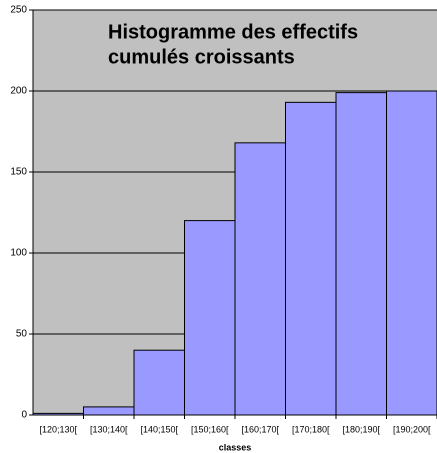 The image size is (437, 453). What do you see at coordinates (18, 10) in the screenshot?
I see `y-tick-label: 250` at bounding box center [18, 10].